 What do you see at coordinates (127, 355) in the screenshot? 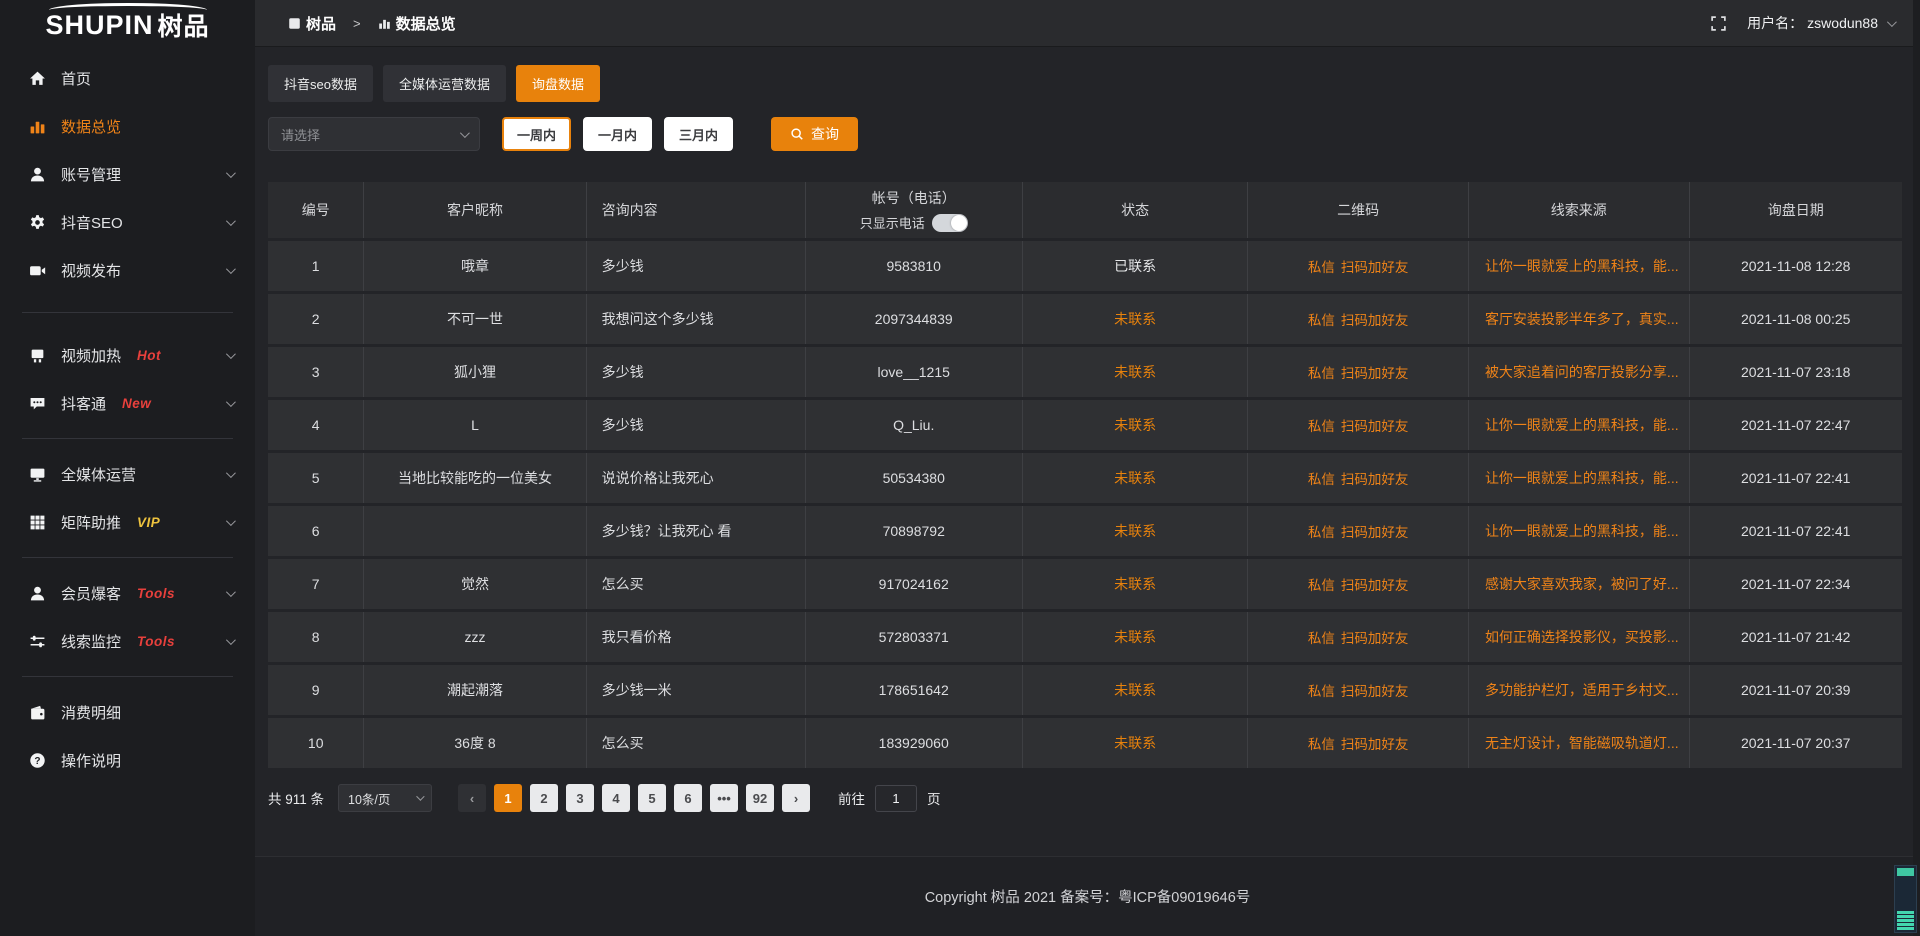
I see `sidebar-item-video-heat: 视频加热 Hot` at bounding box center [127, 355].